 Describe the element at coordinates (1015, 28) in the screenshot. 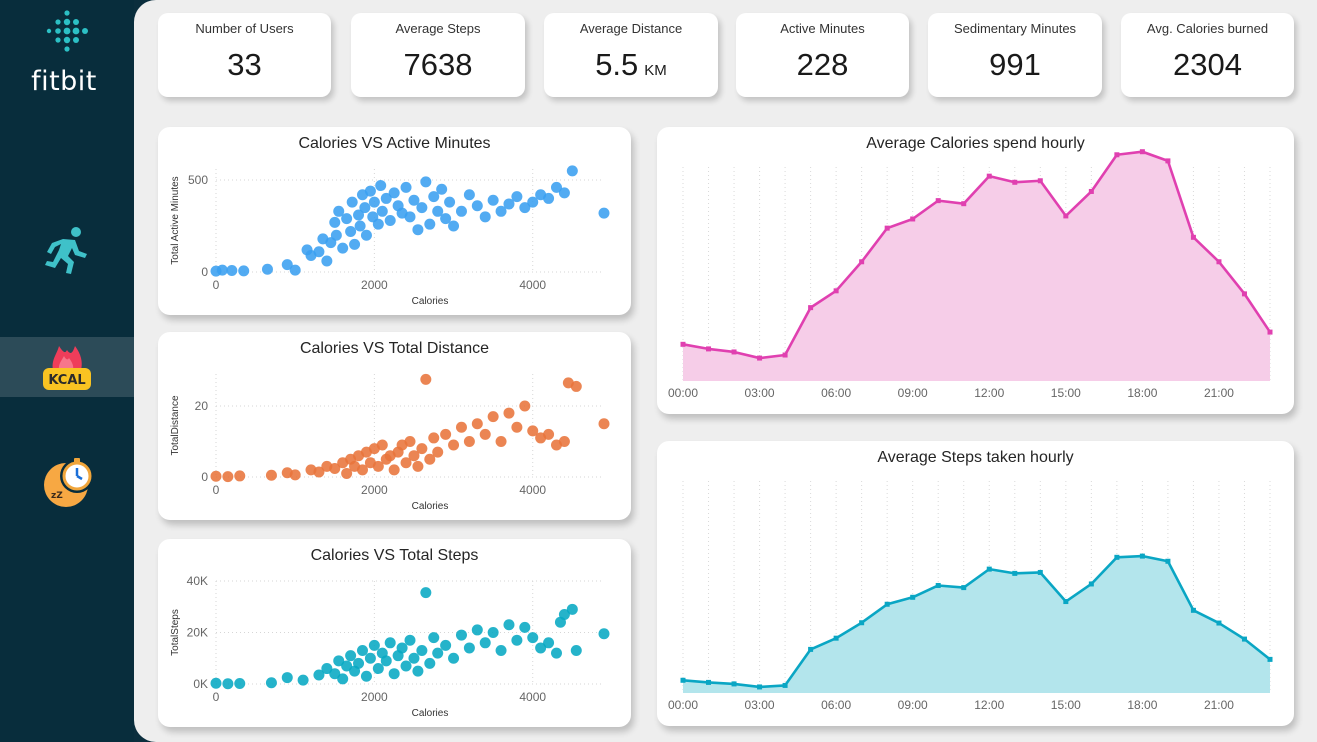

I see `kpi-label: Sedimentary Minutes` at that location.